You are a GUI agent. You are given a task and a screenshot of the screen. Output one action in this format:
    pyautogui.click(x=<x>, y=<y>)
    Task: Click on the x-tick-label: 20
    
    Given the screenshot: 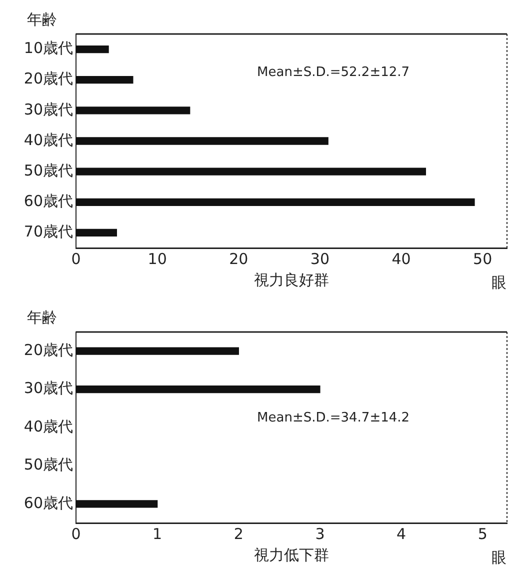 What is the action you would take?
    pyautogui.click(x=238, y=259)
    